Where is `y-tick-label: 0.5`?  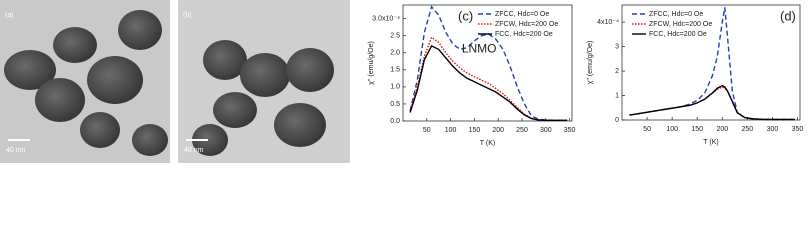 y-tick-label: 0.5 is located at coordinates (395, 104).